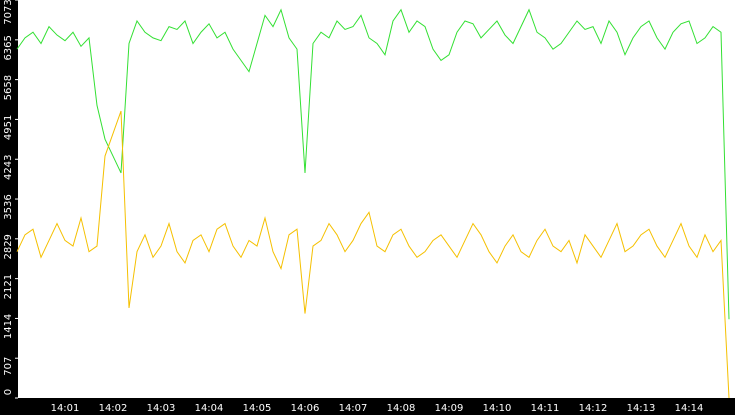 This screenshot has width=735, height=415. What do you see at coordinates (545, 408) in the screenshot?
I see `x-tick-label: 14:11` at bounding box center [545, 408].